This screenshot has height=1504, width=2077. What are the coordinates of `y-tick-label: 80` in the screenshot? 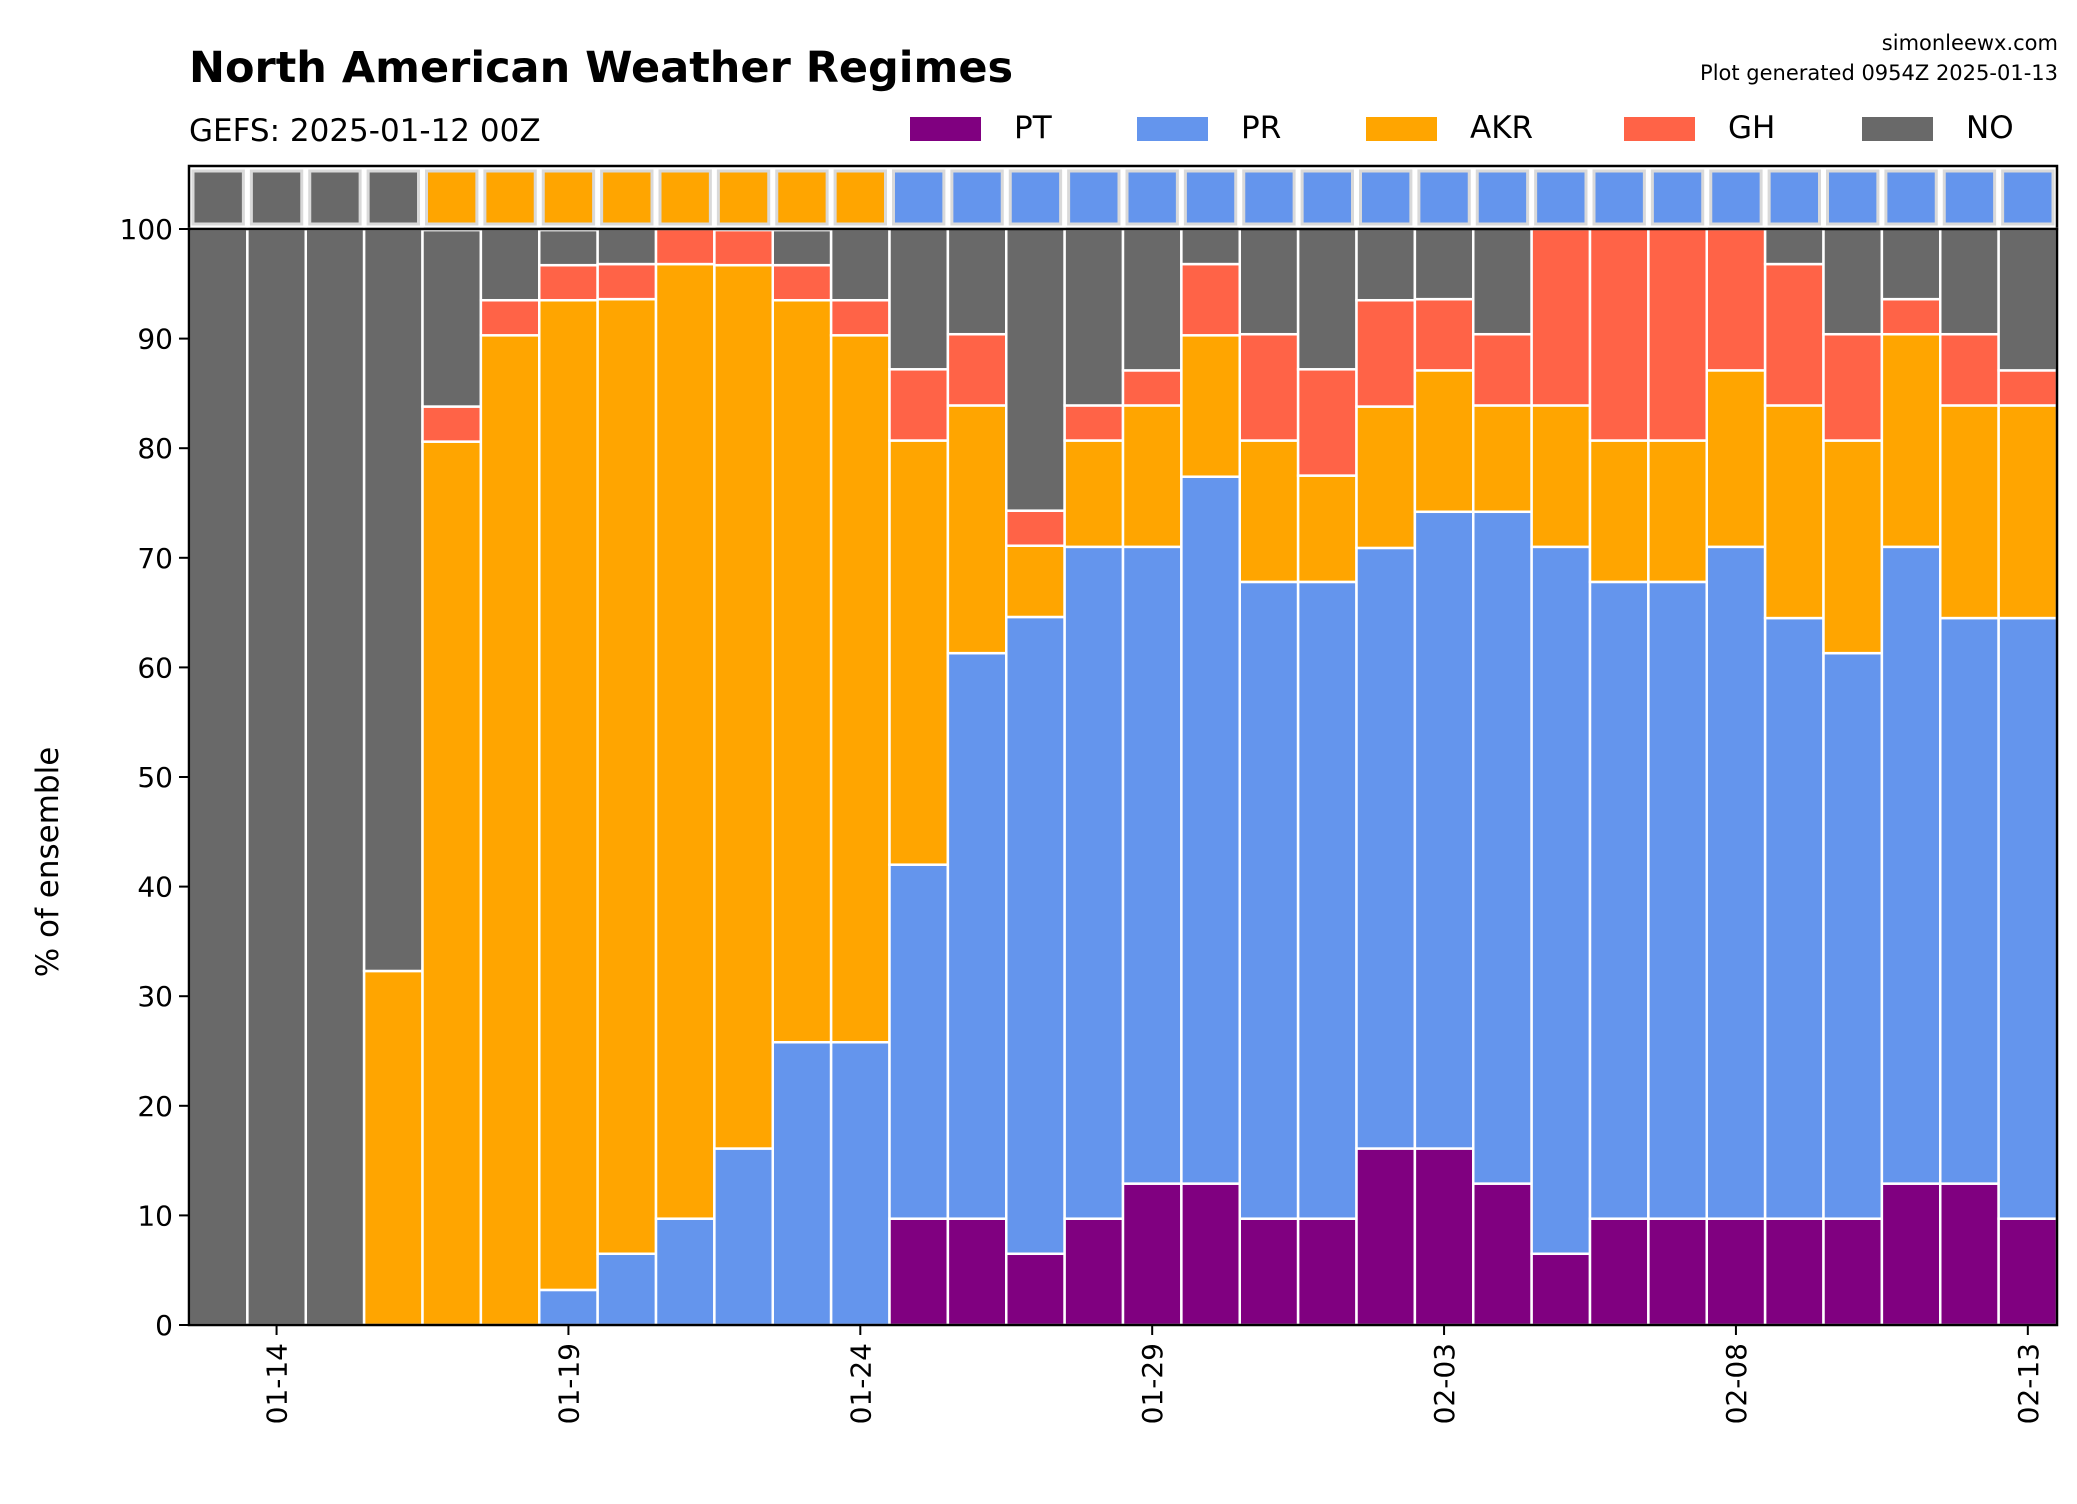 It's located at (155, 448).